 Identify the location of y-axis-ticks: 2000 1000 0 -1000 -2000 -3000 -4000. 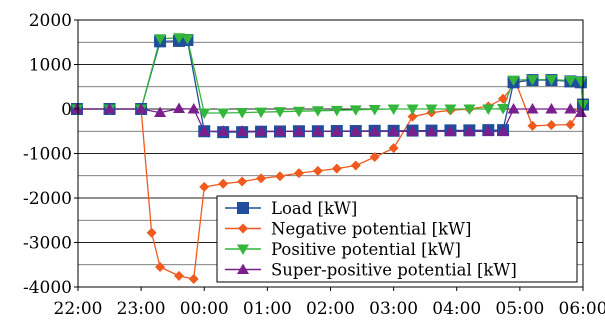
(50, 154).